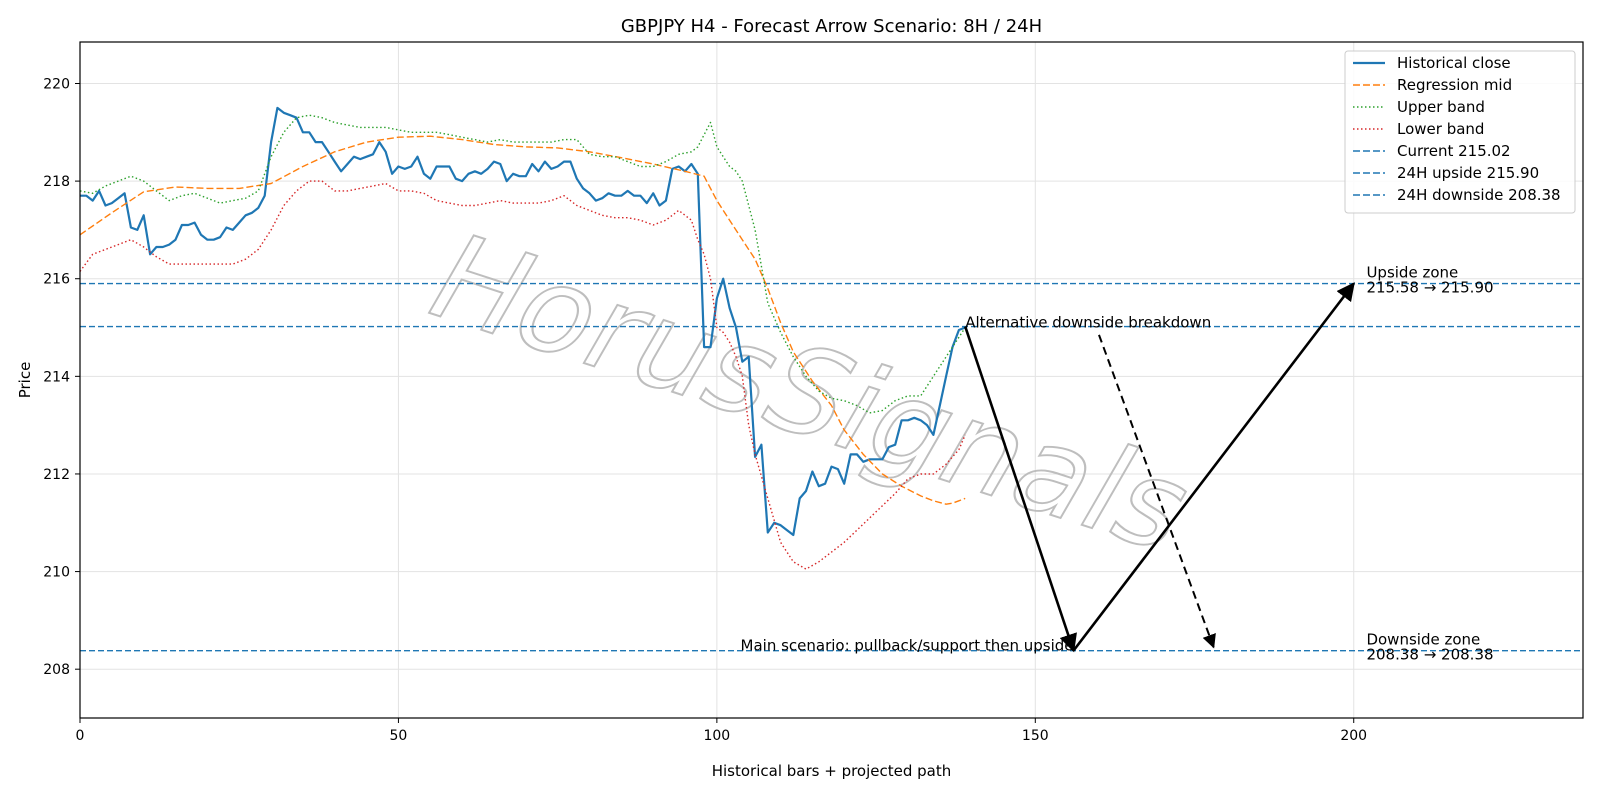 This screenshot has height=800, width=1600. What do you see at coordinates (25, 380) in the screenshot?
I see `y-axis-label: Price` at bounding box center [25, 380].